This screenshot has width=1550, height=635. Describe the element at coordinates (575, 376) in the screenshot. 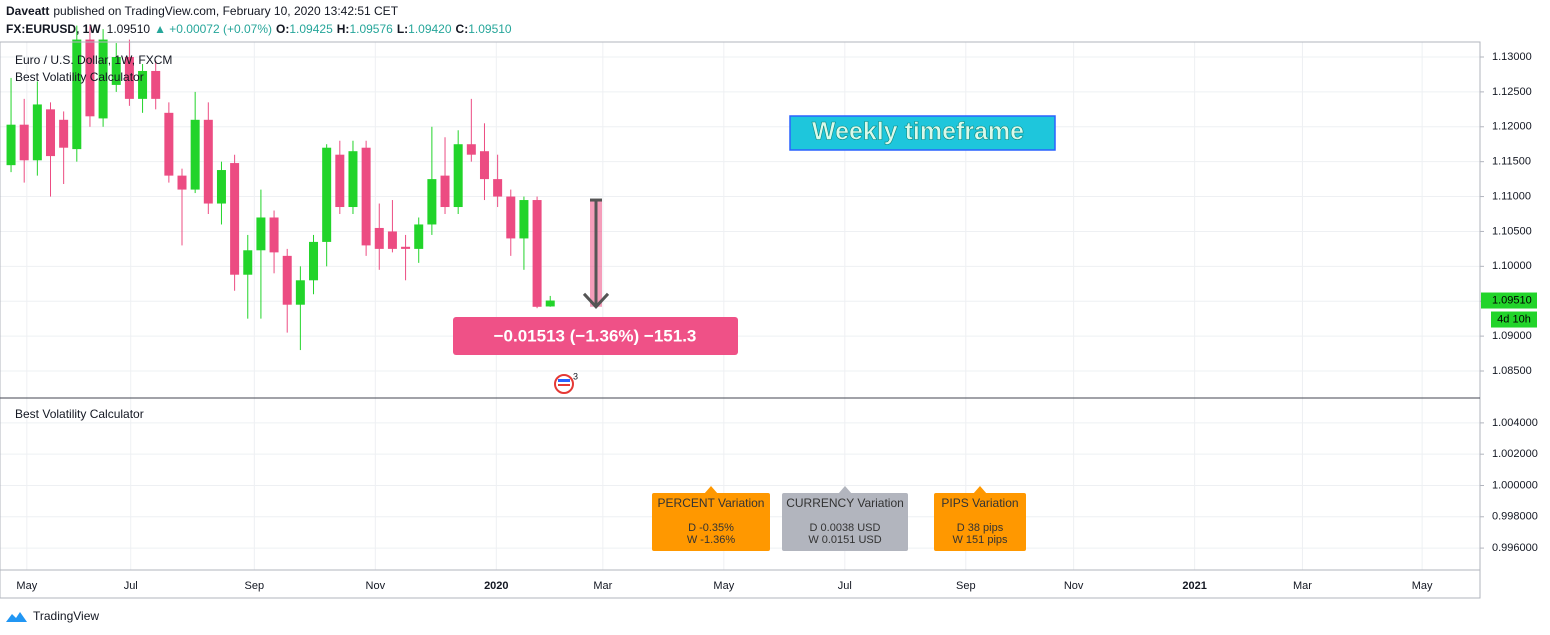

I see `events-badge: 3` at that location.